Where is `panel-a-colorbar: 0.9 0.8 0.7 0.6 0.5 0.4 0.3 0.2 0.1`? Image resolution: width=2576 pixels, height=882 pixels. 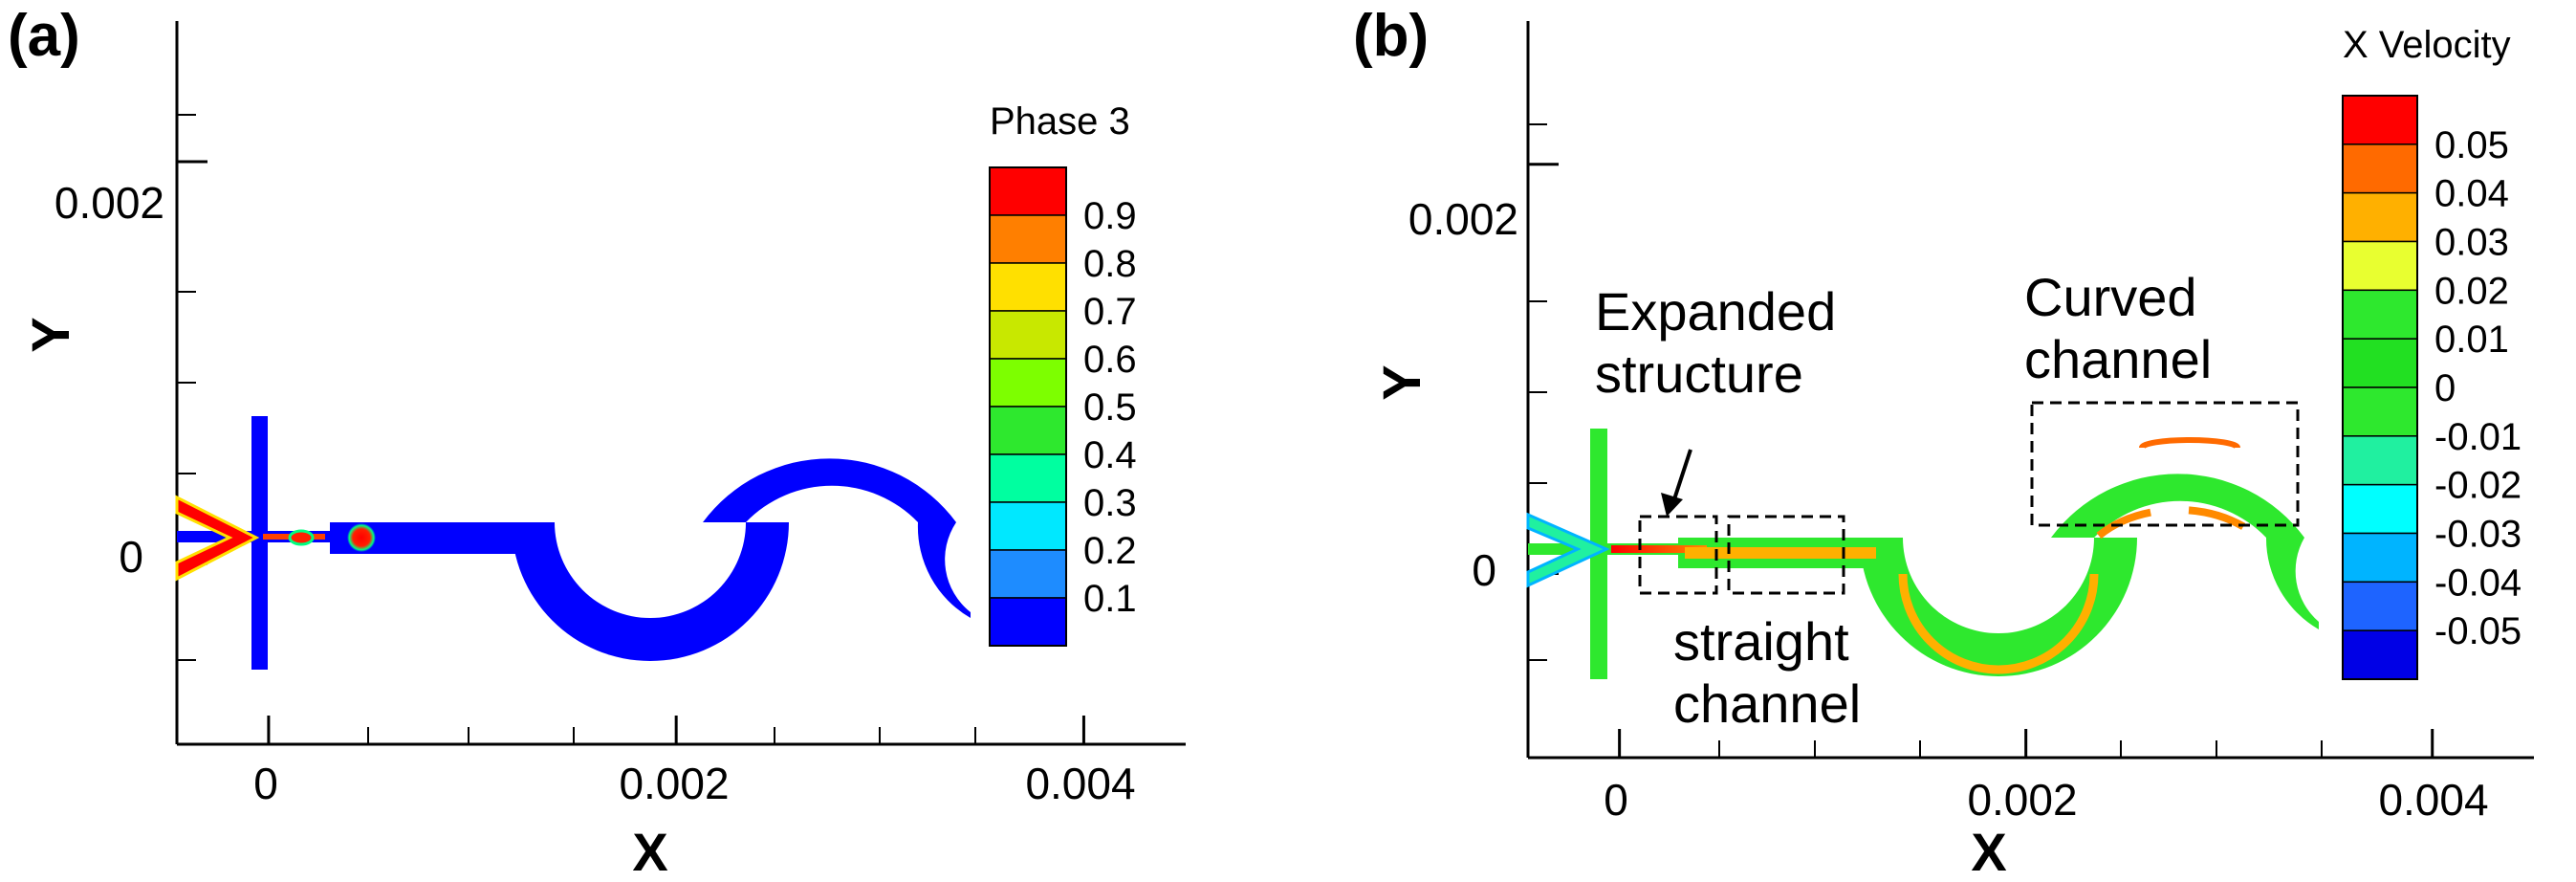
panel-a-colorbar: 0.9 0.8 0.7 0.6 0.5 0.4 0.3 0.2 0.1 is located at coordinates (1063, 406).